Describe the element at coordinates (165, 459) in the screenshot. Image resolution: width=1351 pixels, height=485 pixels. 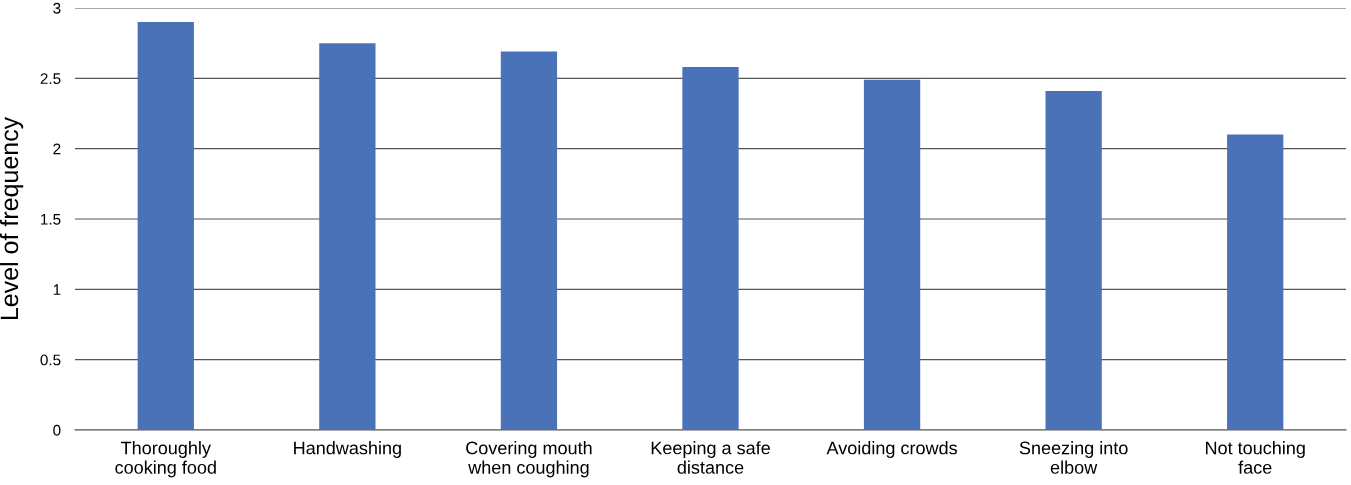
I see `x-tick-label: Thoroughly cooking food` at that location.